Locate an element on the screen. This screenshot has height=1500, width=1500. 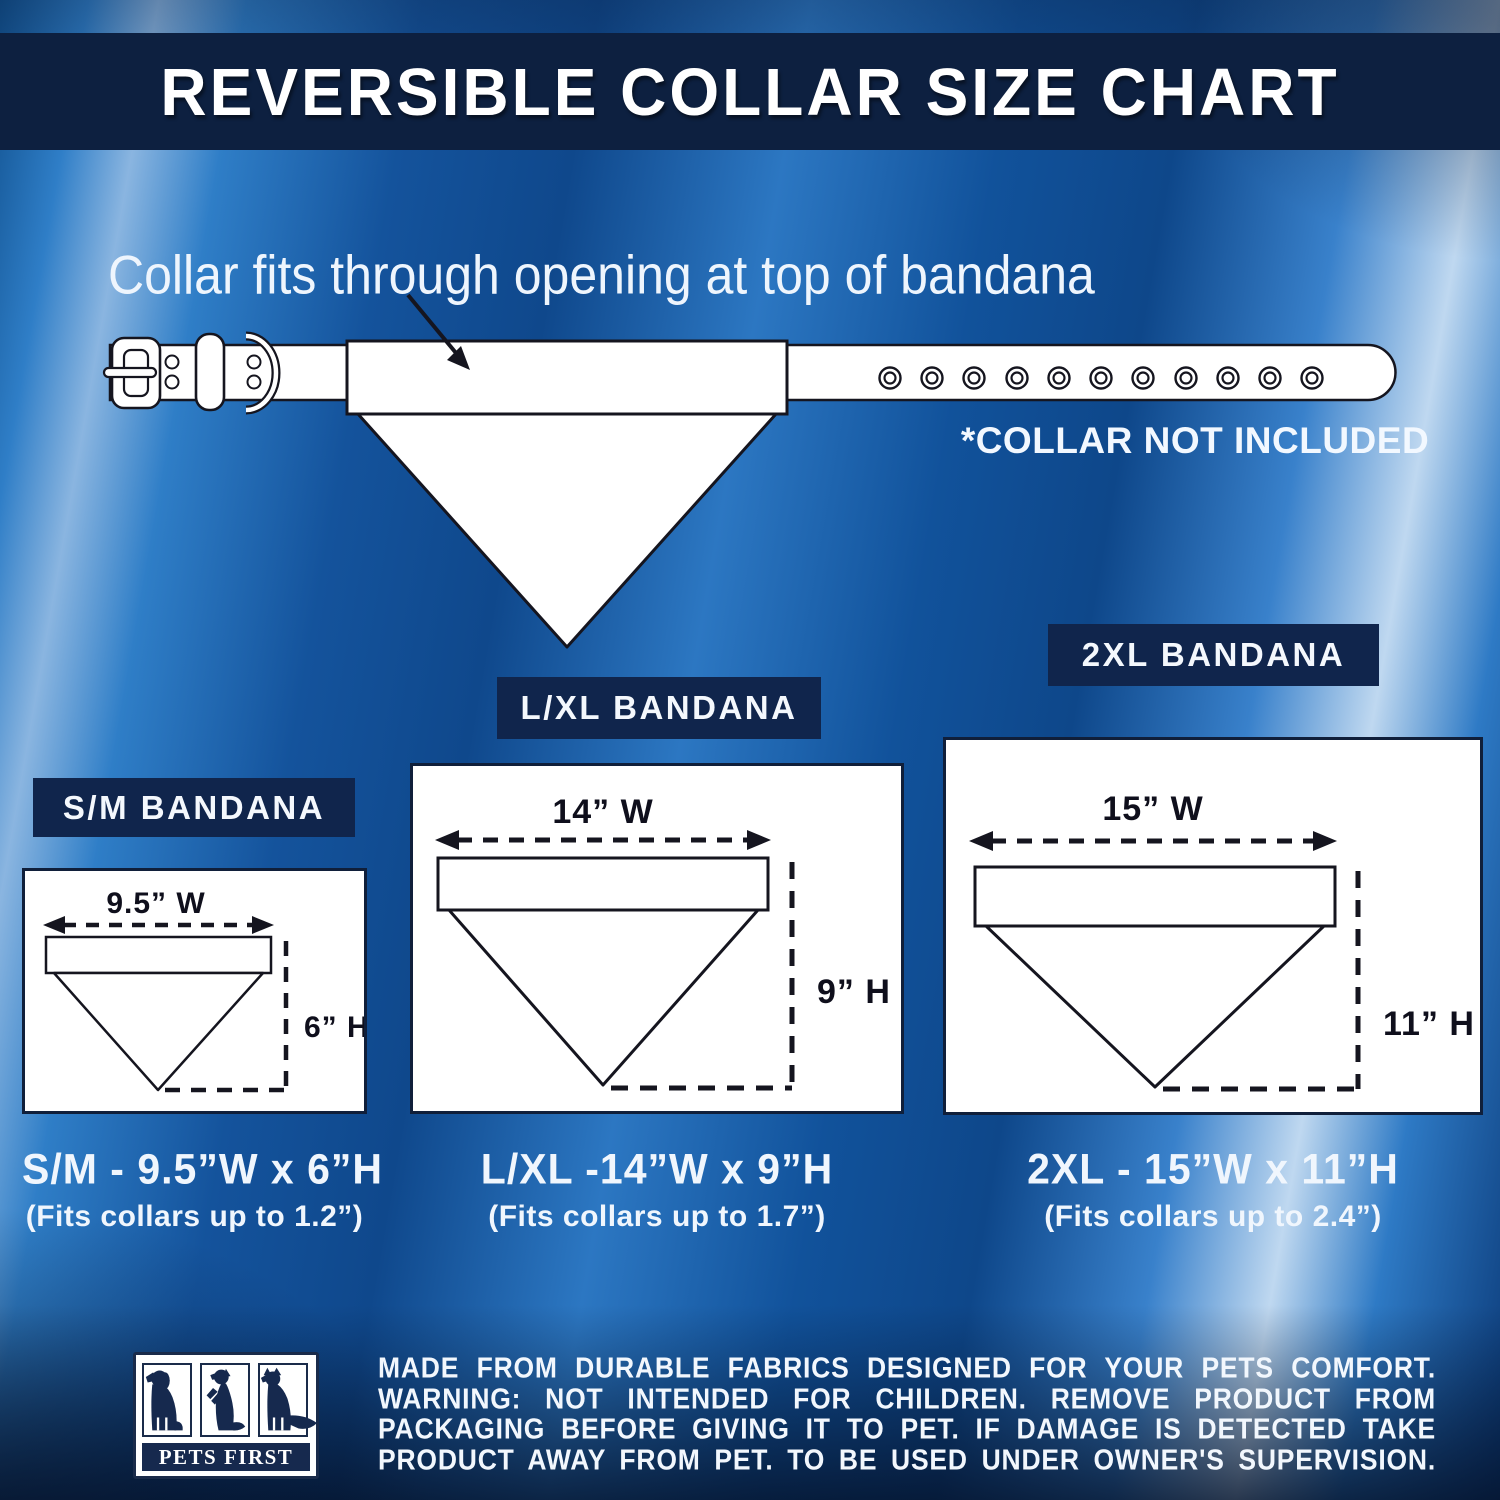
size-label-lxl: L/XL BANDANA is located at coordinates (659, 708).